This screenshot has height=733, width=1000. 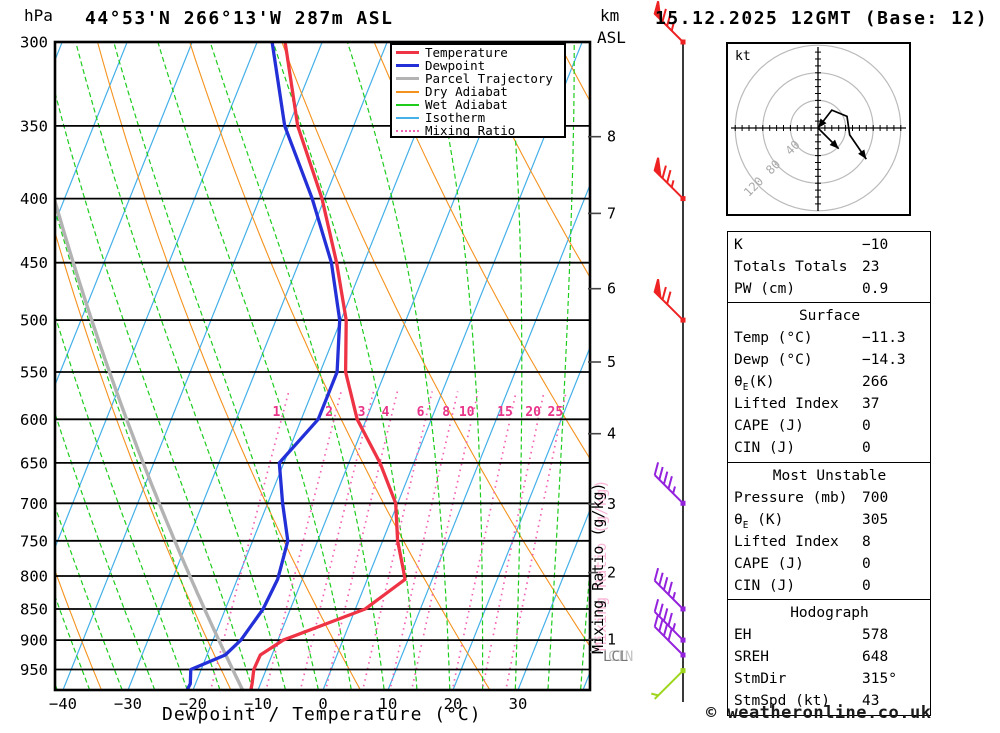 I want to click on mixing-ratio-lines, so click(x=388, y=540).